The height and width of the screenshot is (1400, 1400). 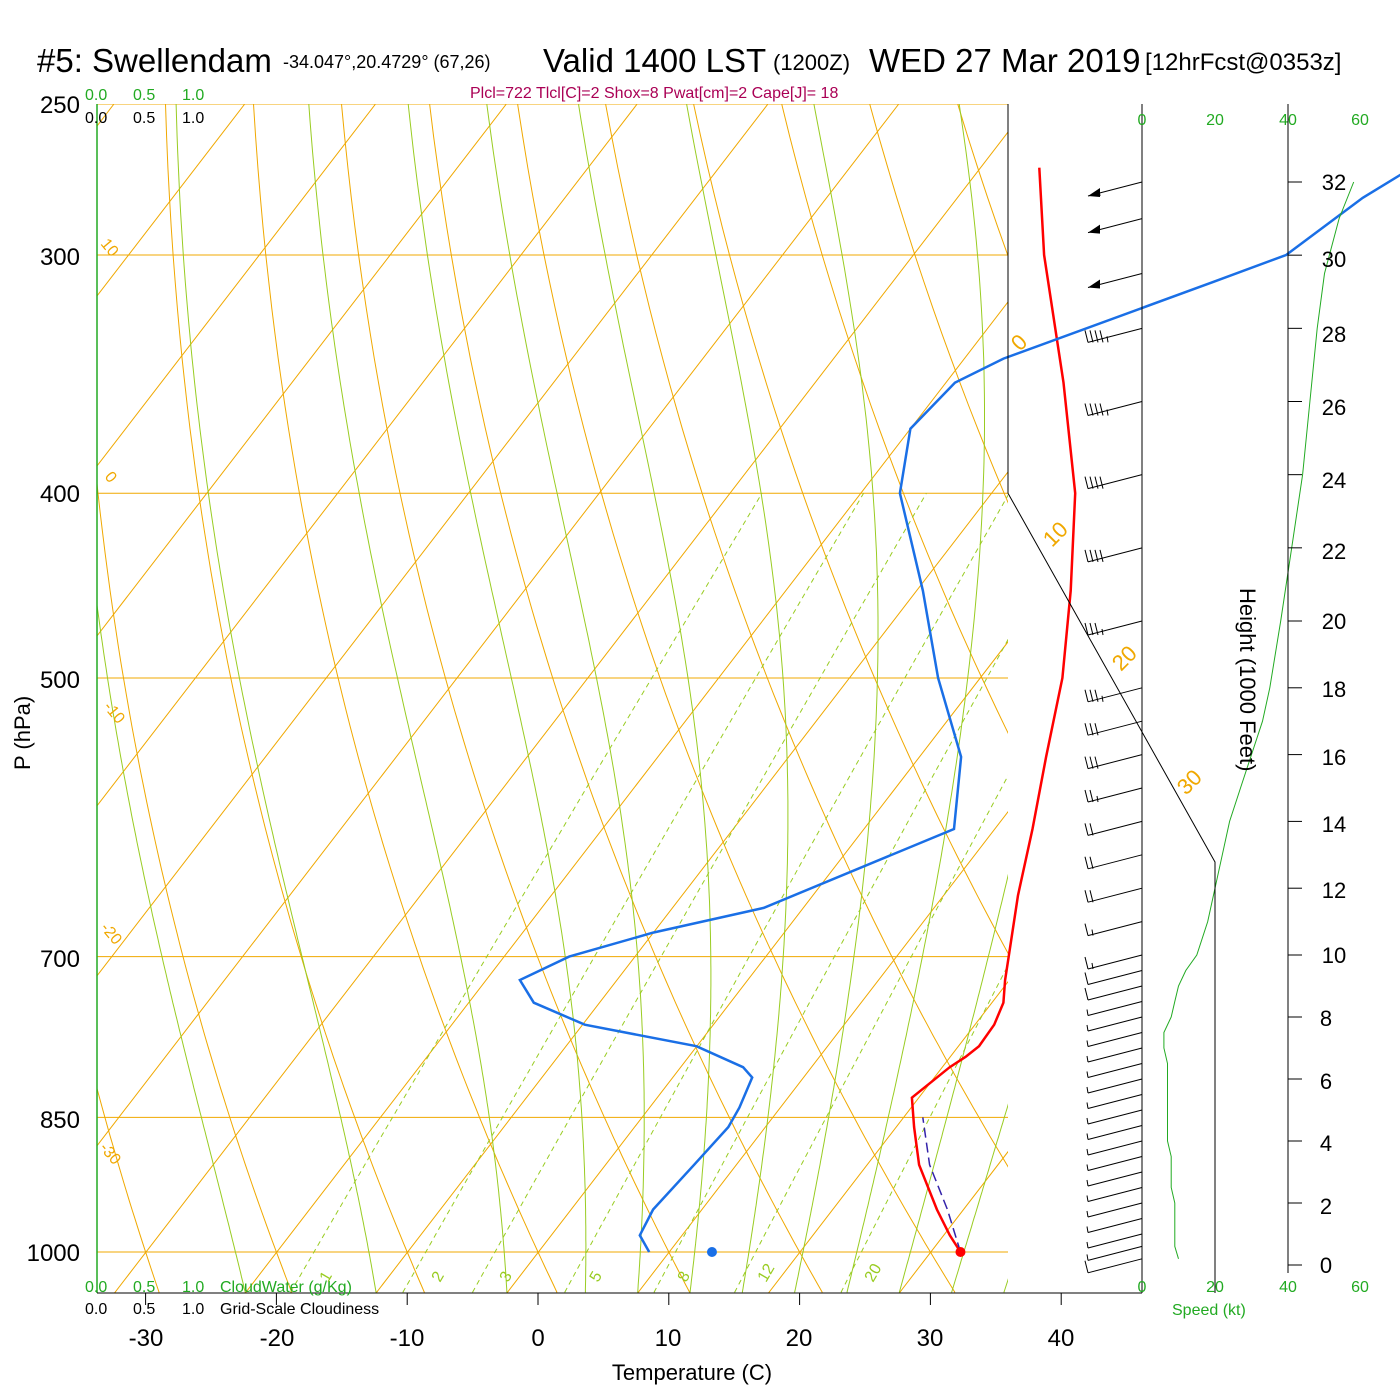 What do you see at coordinates (692, 1372) in the screenshot?
I see `x-axis-label: Temperature (C)` at bounding box center [692, 1372].